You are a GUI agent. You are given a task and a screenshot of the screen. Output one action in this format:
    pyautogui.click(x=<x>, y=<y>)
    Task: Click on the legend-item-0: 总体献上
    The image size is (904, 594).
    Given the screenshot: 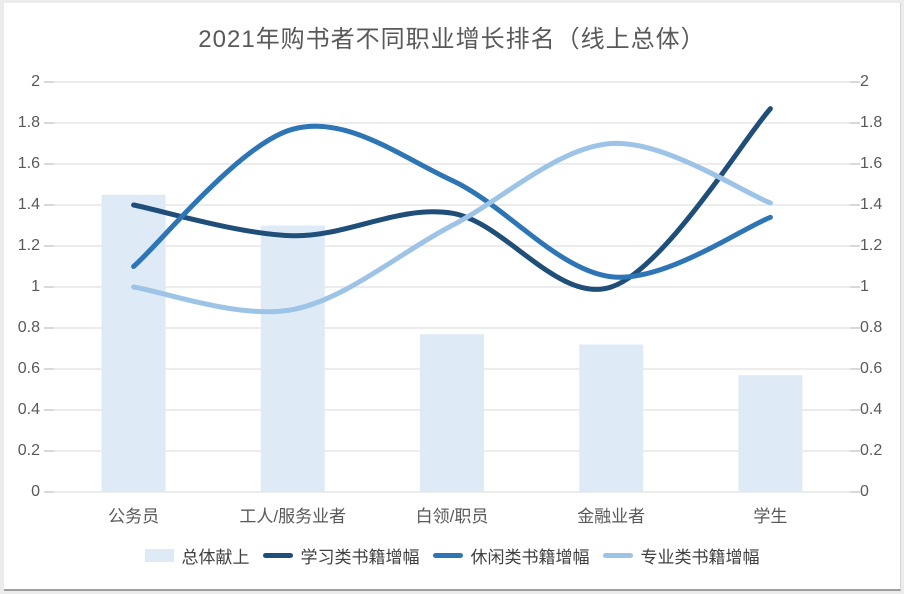 What is the action you would take?
    pyautogui.click(x=197, y=555)
    